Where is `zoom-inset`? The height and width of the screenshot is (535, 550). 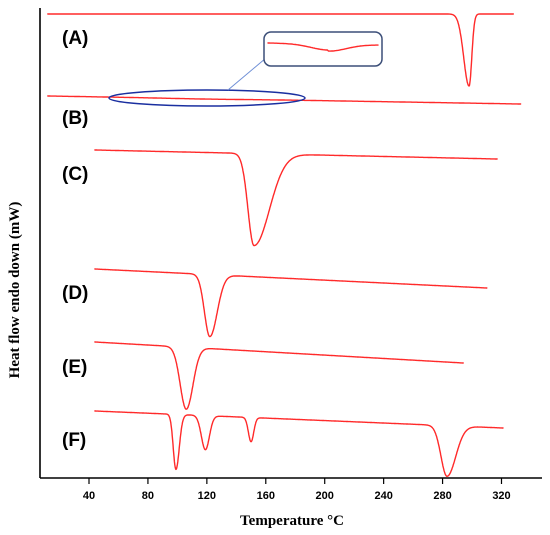
zoom-inset is located at coordinates (245, 69).